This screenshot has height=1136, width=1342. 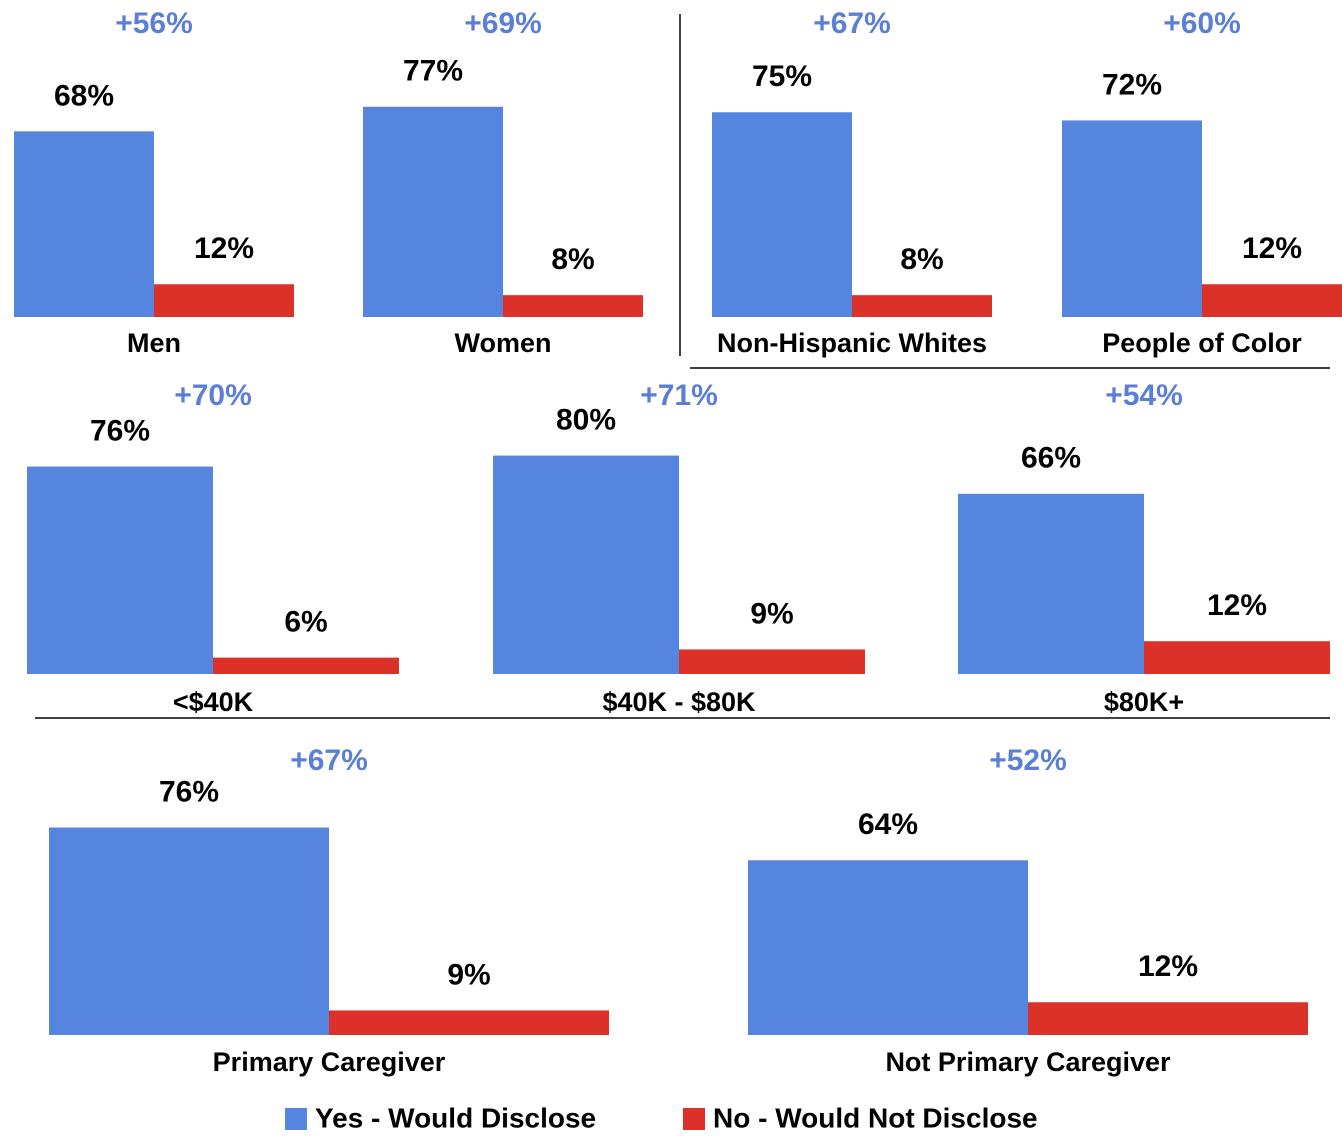 I want to click on value-label: 6%, so click(x=305, y=622).